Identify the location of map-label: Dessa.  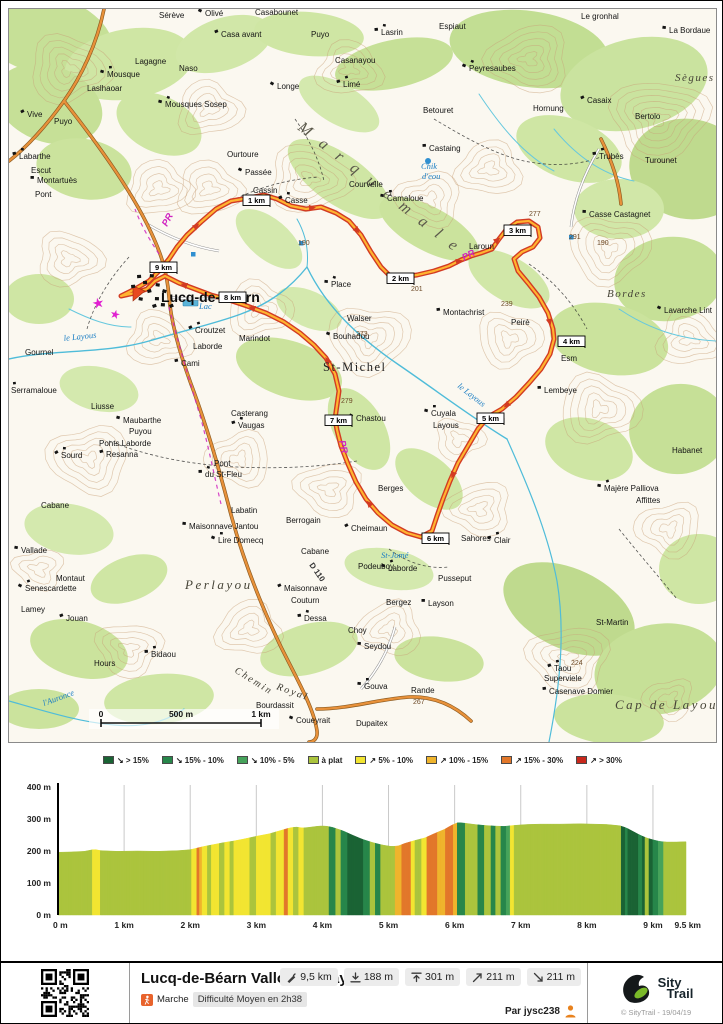
(315, 618).